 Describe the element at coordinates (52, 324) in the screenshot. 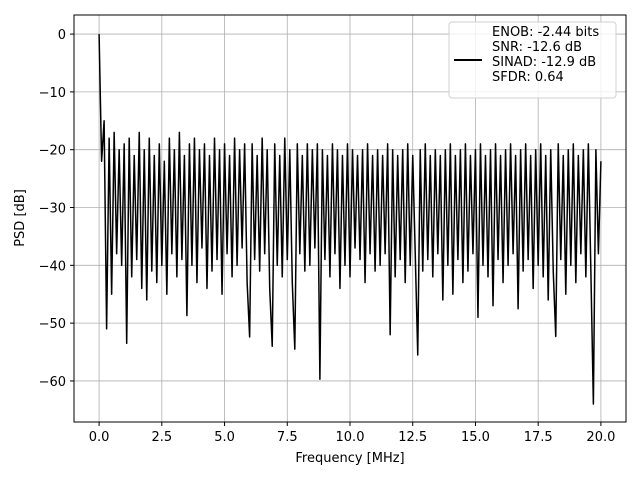

I see `y-tick-label: −50` at that location.